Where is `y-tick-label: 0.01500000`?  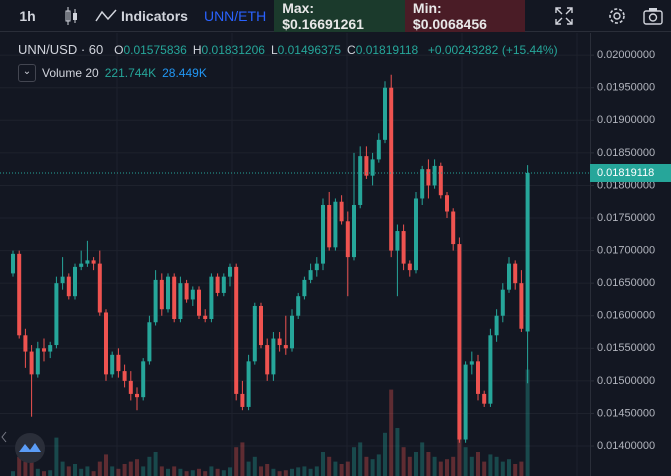 y-tick-label: 0.01500000 is located at coordinates (626, 381).